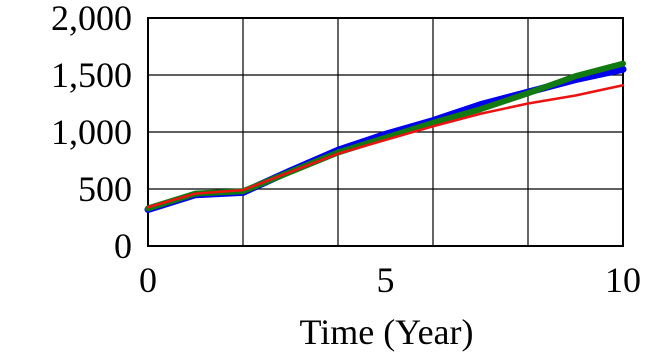  I want to click on y-tick-label: 1,000, so click(91, 132).